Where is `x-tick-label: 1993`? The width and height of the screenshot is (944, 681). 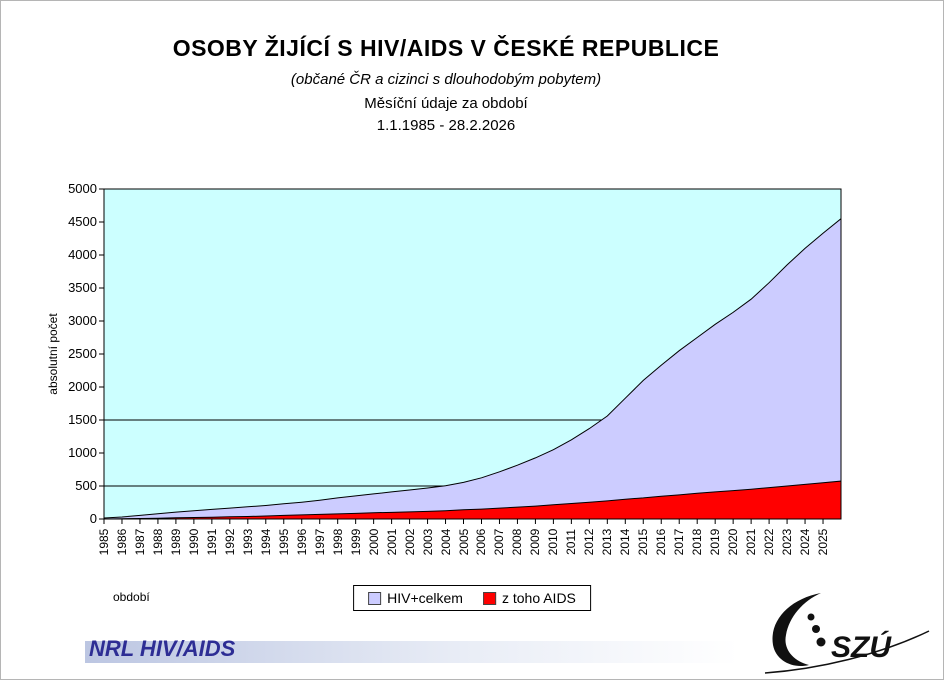
x-tick-label: 1993 is located at coordinates (247, 542).